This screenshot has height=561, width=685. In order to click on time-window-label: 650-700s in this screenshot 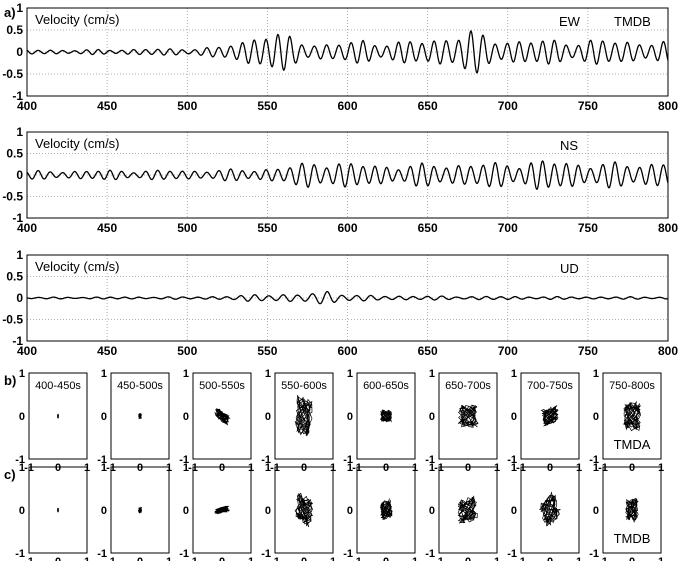, I will do `click(468, 386)`.